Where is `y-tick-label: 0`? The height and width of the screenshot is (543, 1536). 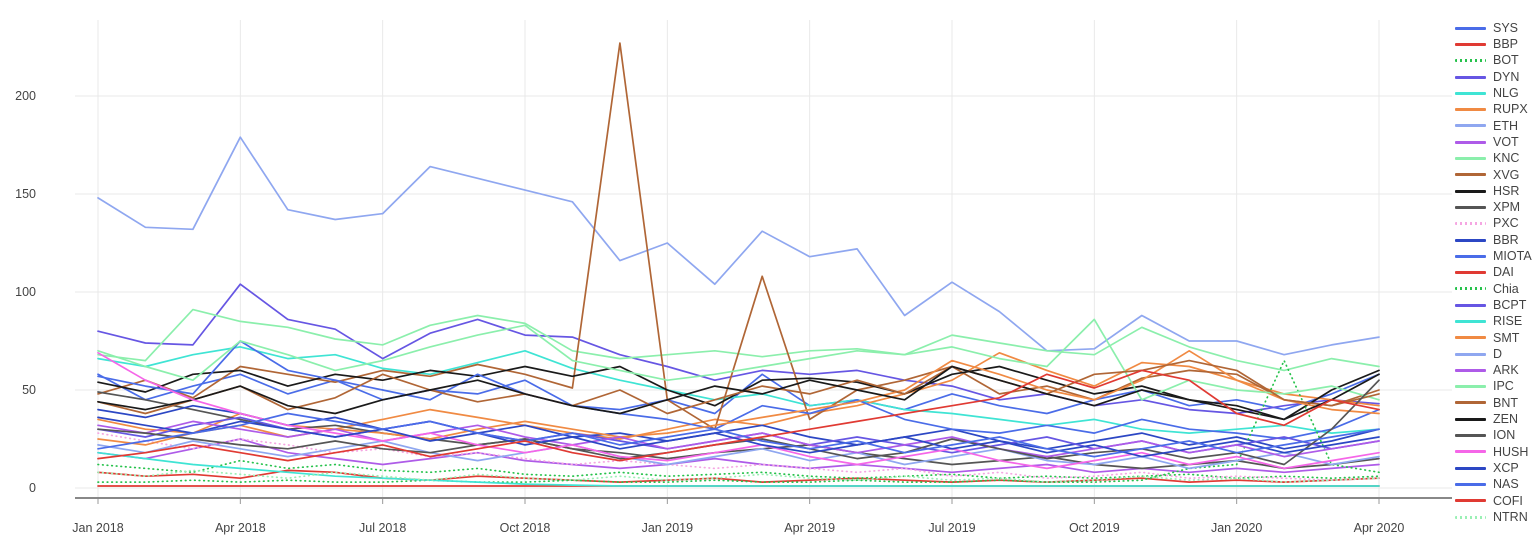
y-tick-label: 0 is located at coordinates (32, 488).